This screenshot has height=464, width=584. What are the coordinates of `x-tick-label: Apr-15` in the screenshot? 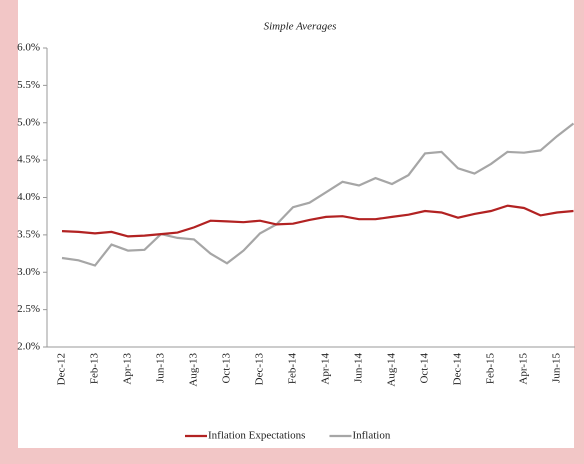 It's located at (524, 369).